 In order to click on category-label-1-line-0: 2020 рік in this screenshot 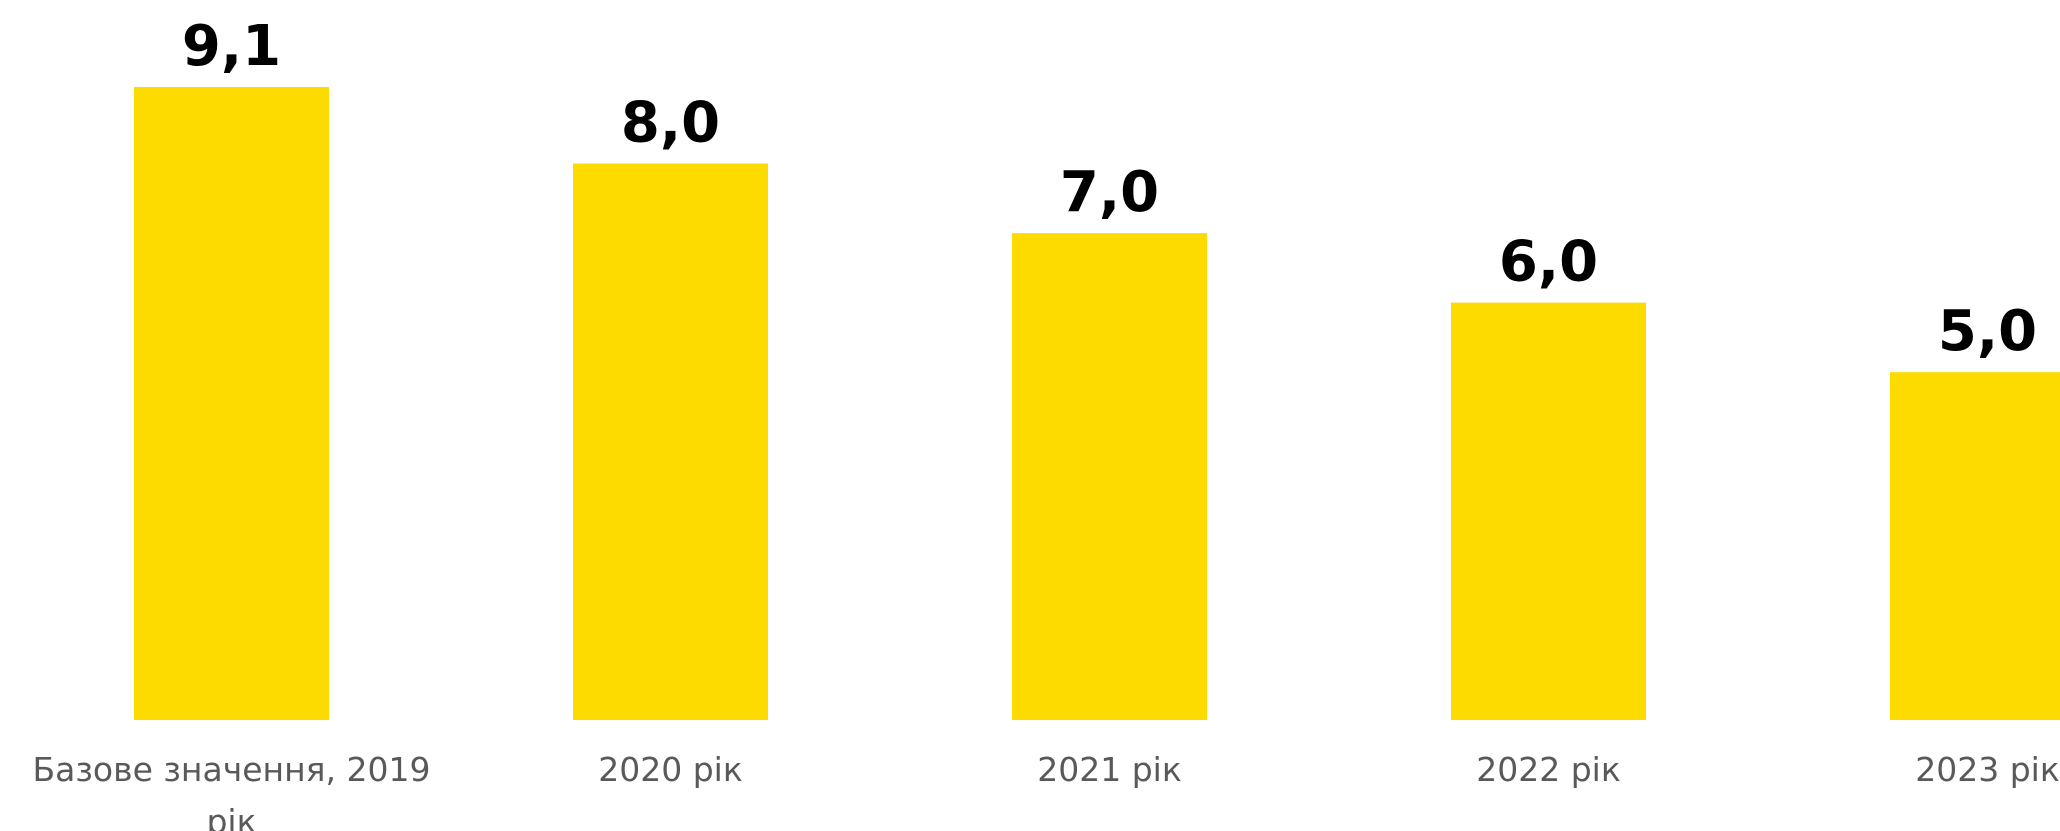, I will do `click(670, 769)`.